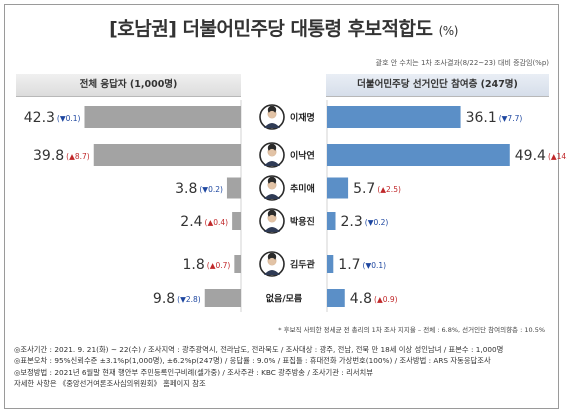 Image resolution: width=567 pixels, height=415 pixels. What do you see at coordinates (481, 118) in the screenshot?
I see `right-value-row-0: 36.1` at bounding box center [481, 118].